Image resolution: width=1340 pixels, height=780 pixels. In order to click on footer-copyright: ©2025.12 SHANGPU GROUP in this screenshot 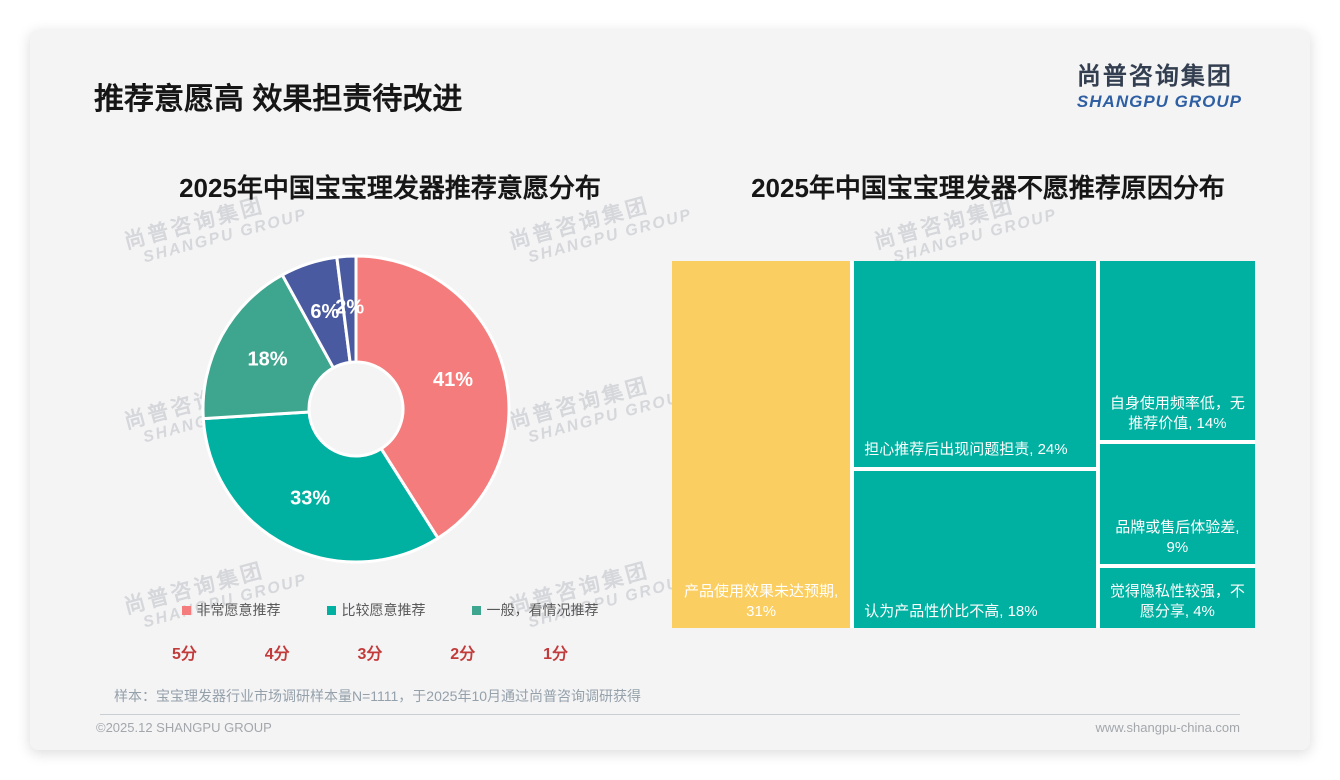, I will do `click(184, 727)`.